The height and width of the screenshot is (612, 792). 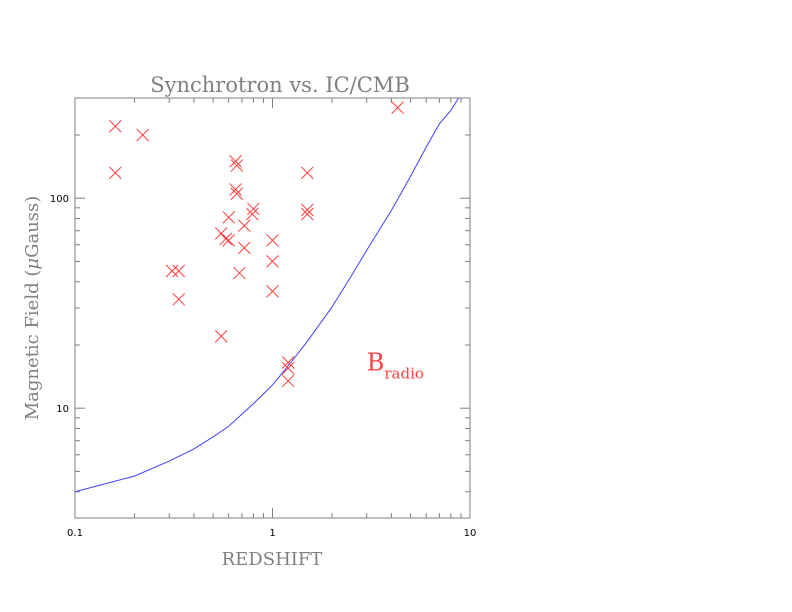 What do you see at coordinates (32, 345) in the screenshot?
I see `y-axis-label-main: Magnetic Field (` at bounding box center [32, 345].